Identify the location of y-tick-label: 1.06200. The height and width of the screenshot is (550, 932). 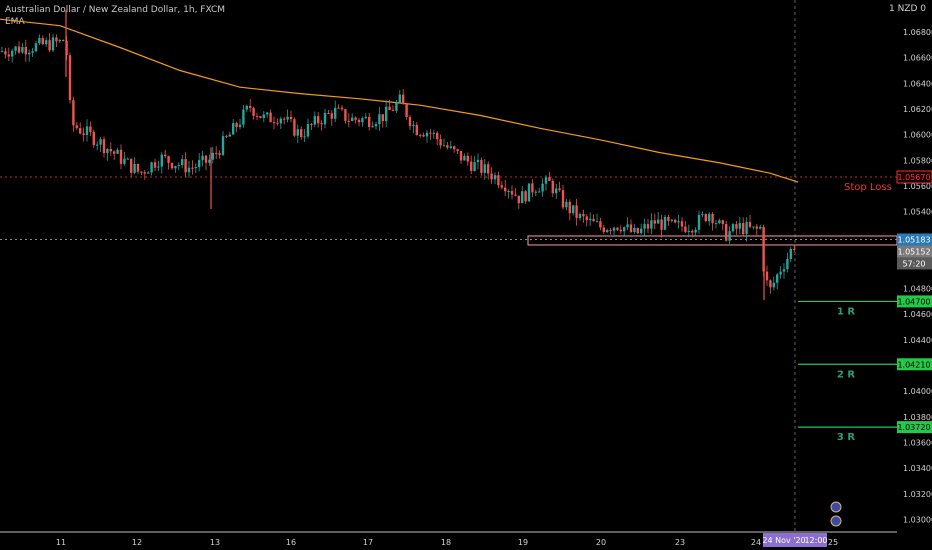
(917, 109).